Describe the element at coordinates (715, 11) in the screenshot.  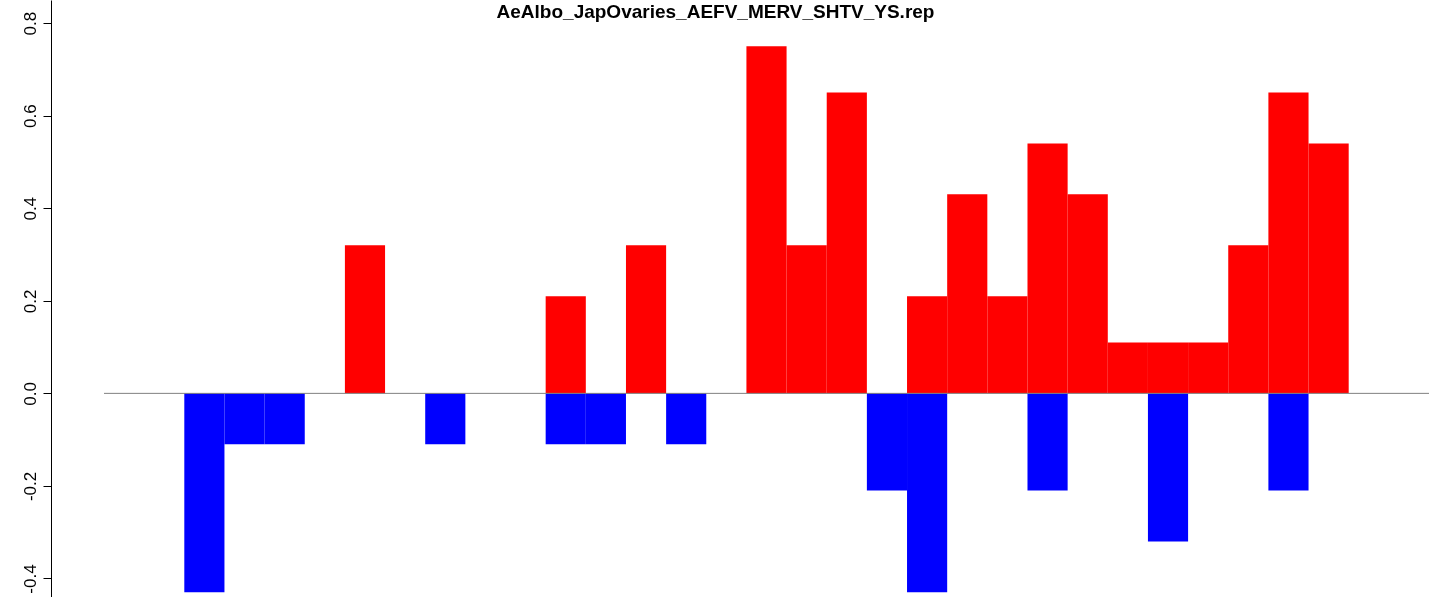
I see `chart-title: AeAlbo_JapOvaries_AEFV_MERV_SHTV_YS.rep` at that location.